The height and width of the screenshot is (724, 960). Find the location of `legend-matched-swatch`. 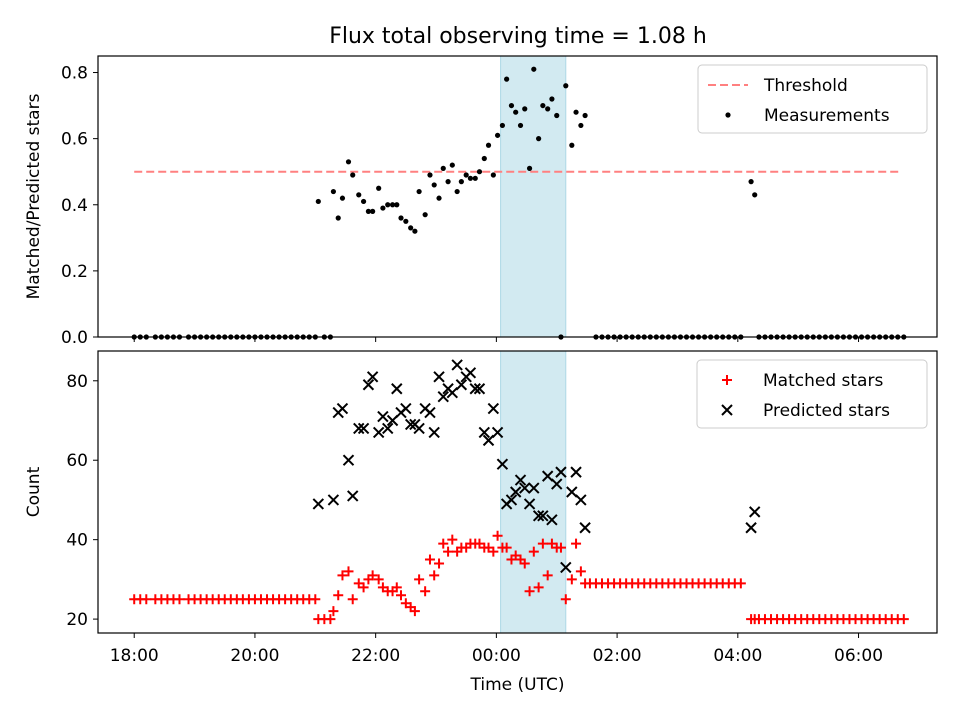

legend-matched-swatch is located at coordinates (727, 380).